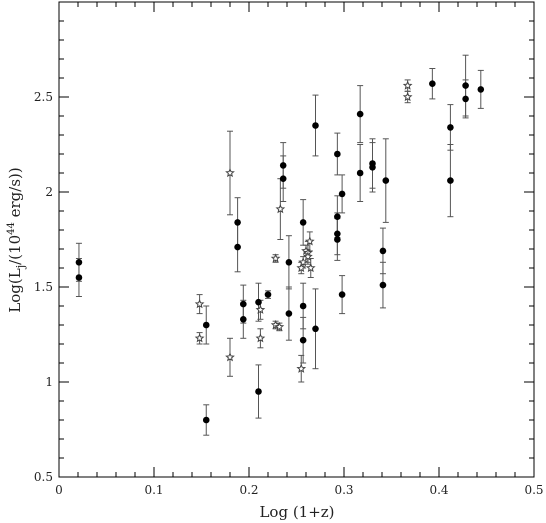  Describe the element at coordinates (11, 228) in the screenshot. I see `y-axis-label-sup: 44` at that location.